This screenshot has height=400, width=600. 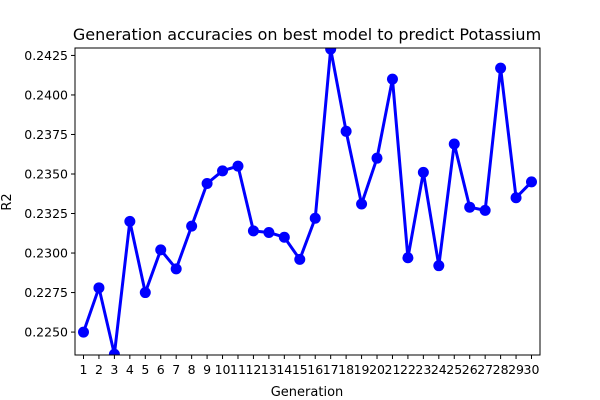 What do you see at coordinates (99, 369) in the screenshot?
I see `x-tick-label: 2` at bounding box center [99, 369].